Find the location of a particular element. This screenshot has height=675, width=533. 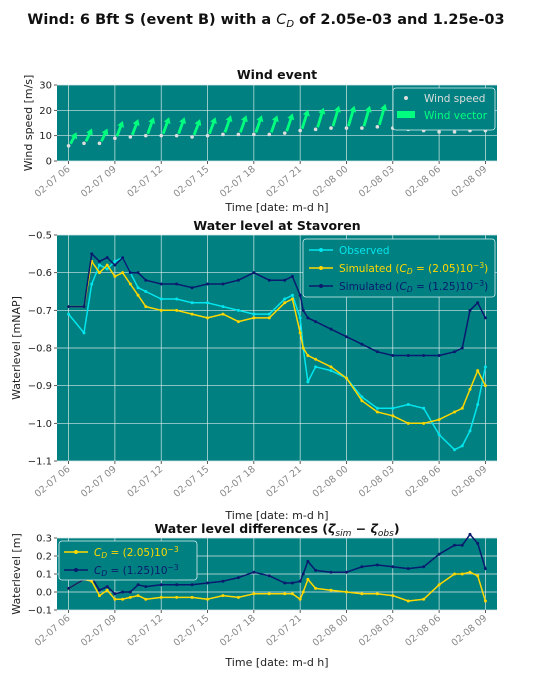

xtick-label: 02-07 21 is located at coordinates (284, 182).